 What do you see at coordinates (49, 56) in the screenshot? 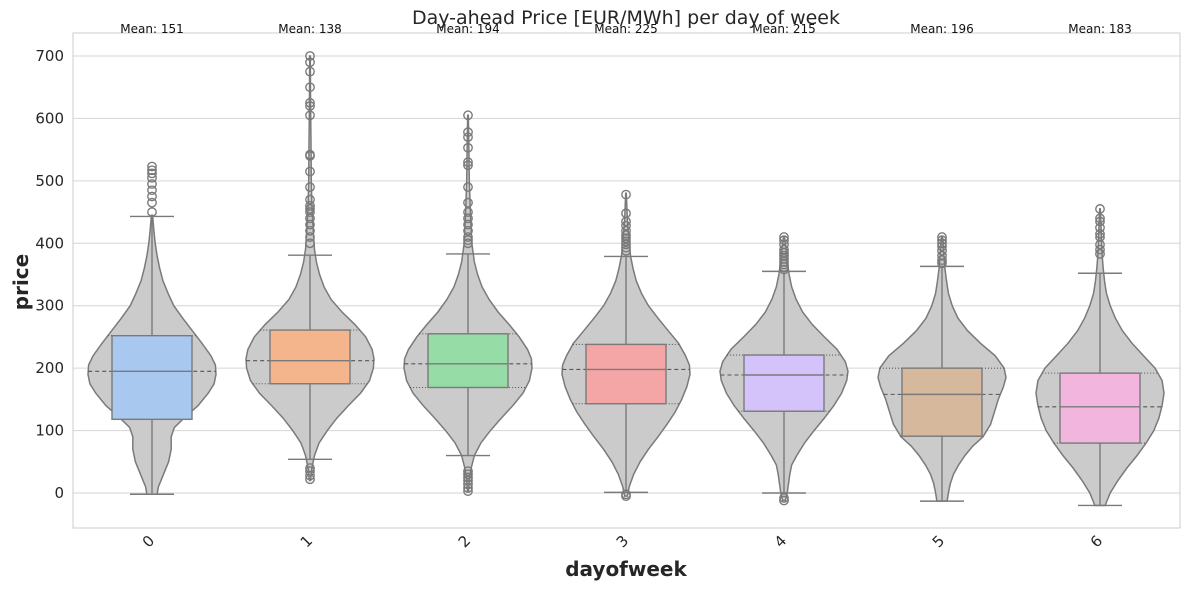
I see `y-tick-label: 700` at bounding box center [49, 56].